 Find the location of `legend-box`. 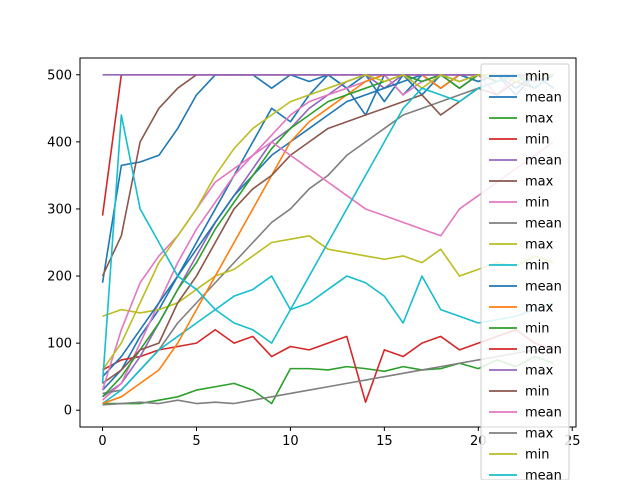

legend-box is located at coordinates (525, 271).